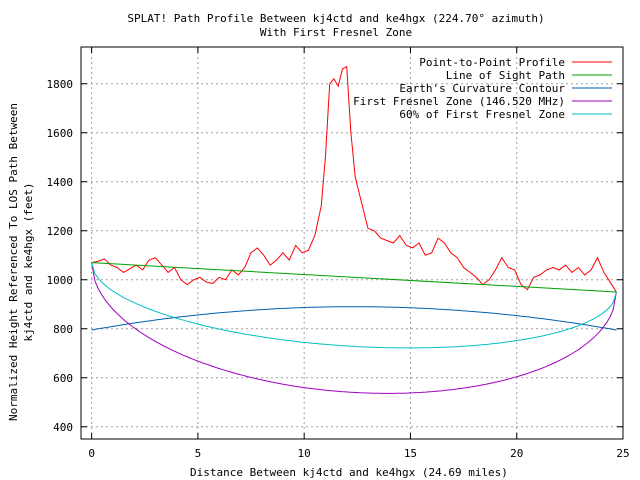 The image size is (640, 480). I want to click on y-tick-label: 1400, so click(60, 182).